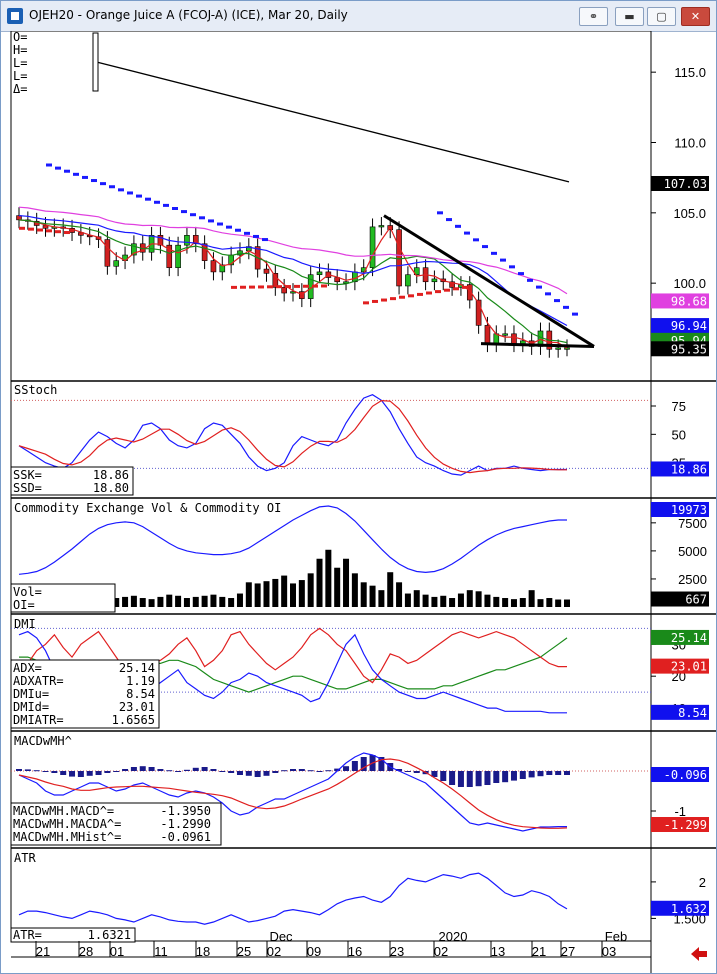  What do you see at coordinates (25, 624) in the screenshot?
I see `dmi-title: DMI` at bounding box center [25, 624].